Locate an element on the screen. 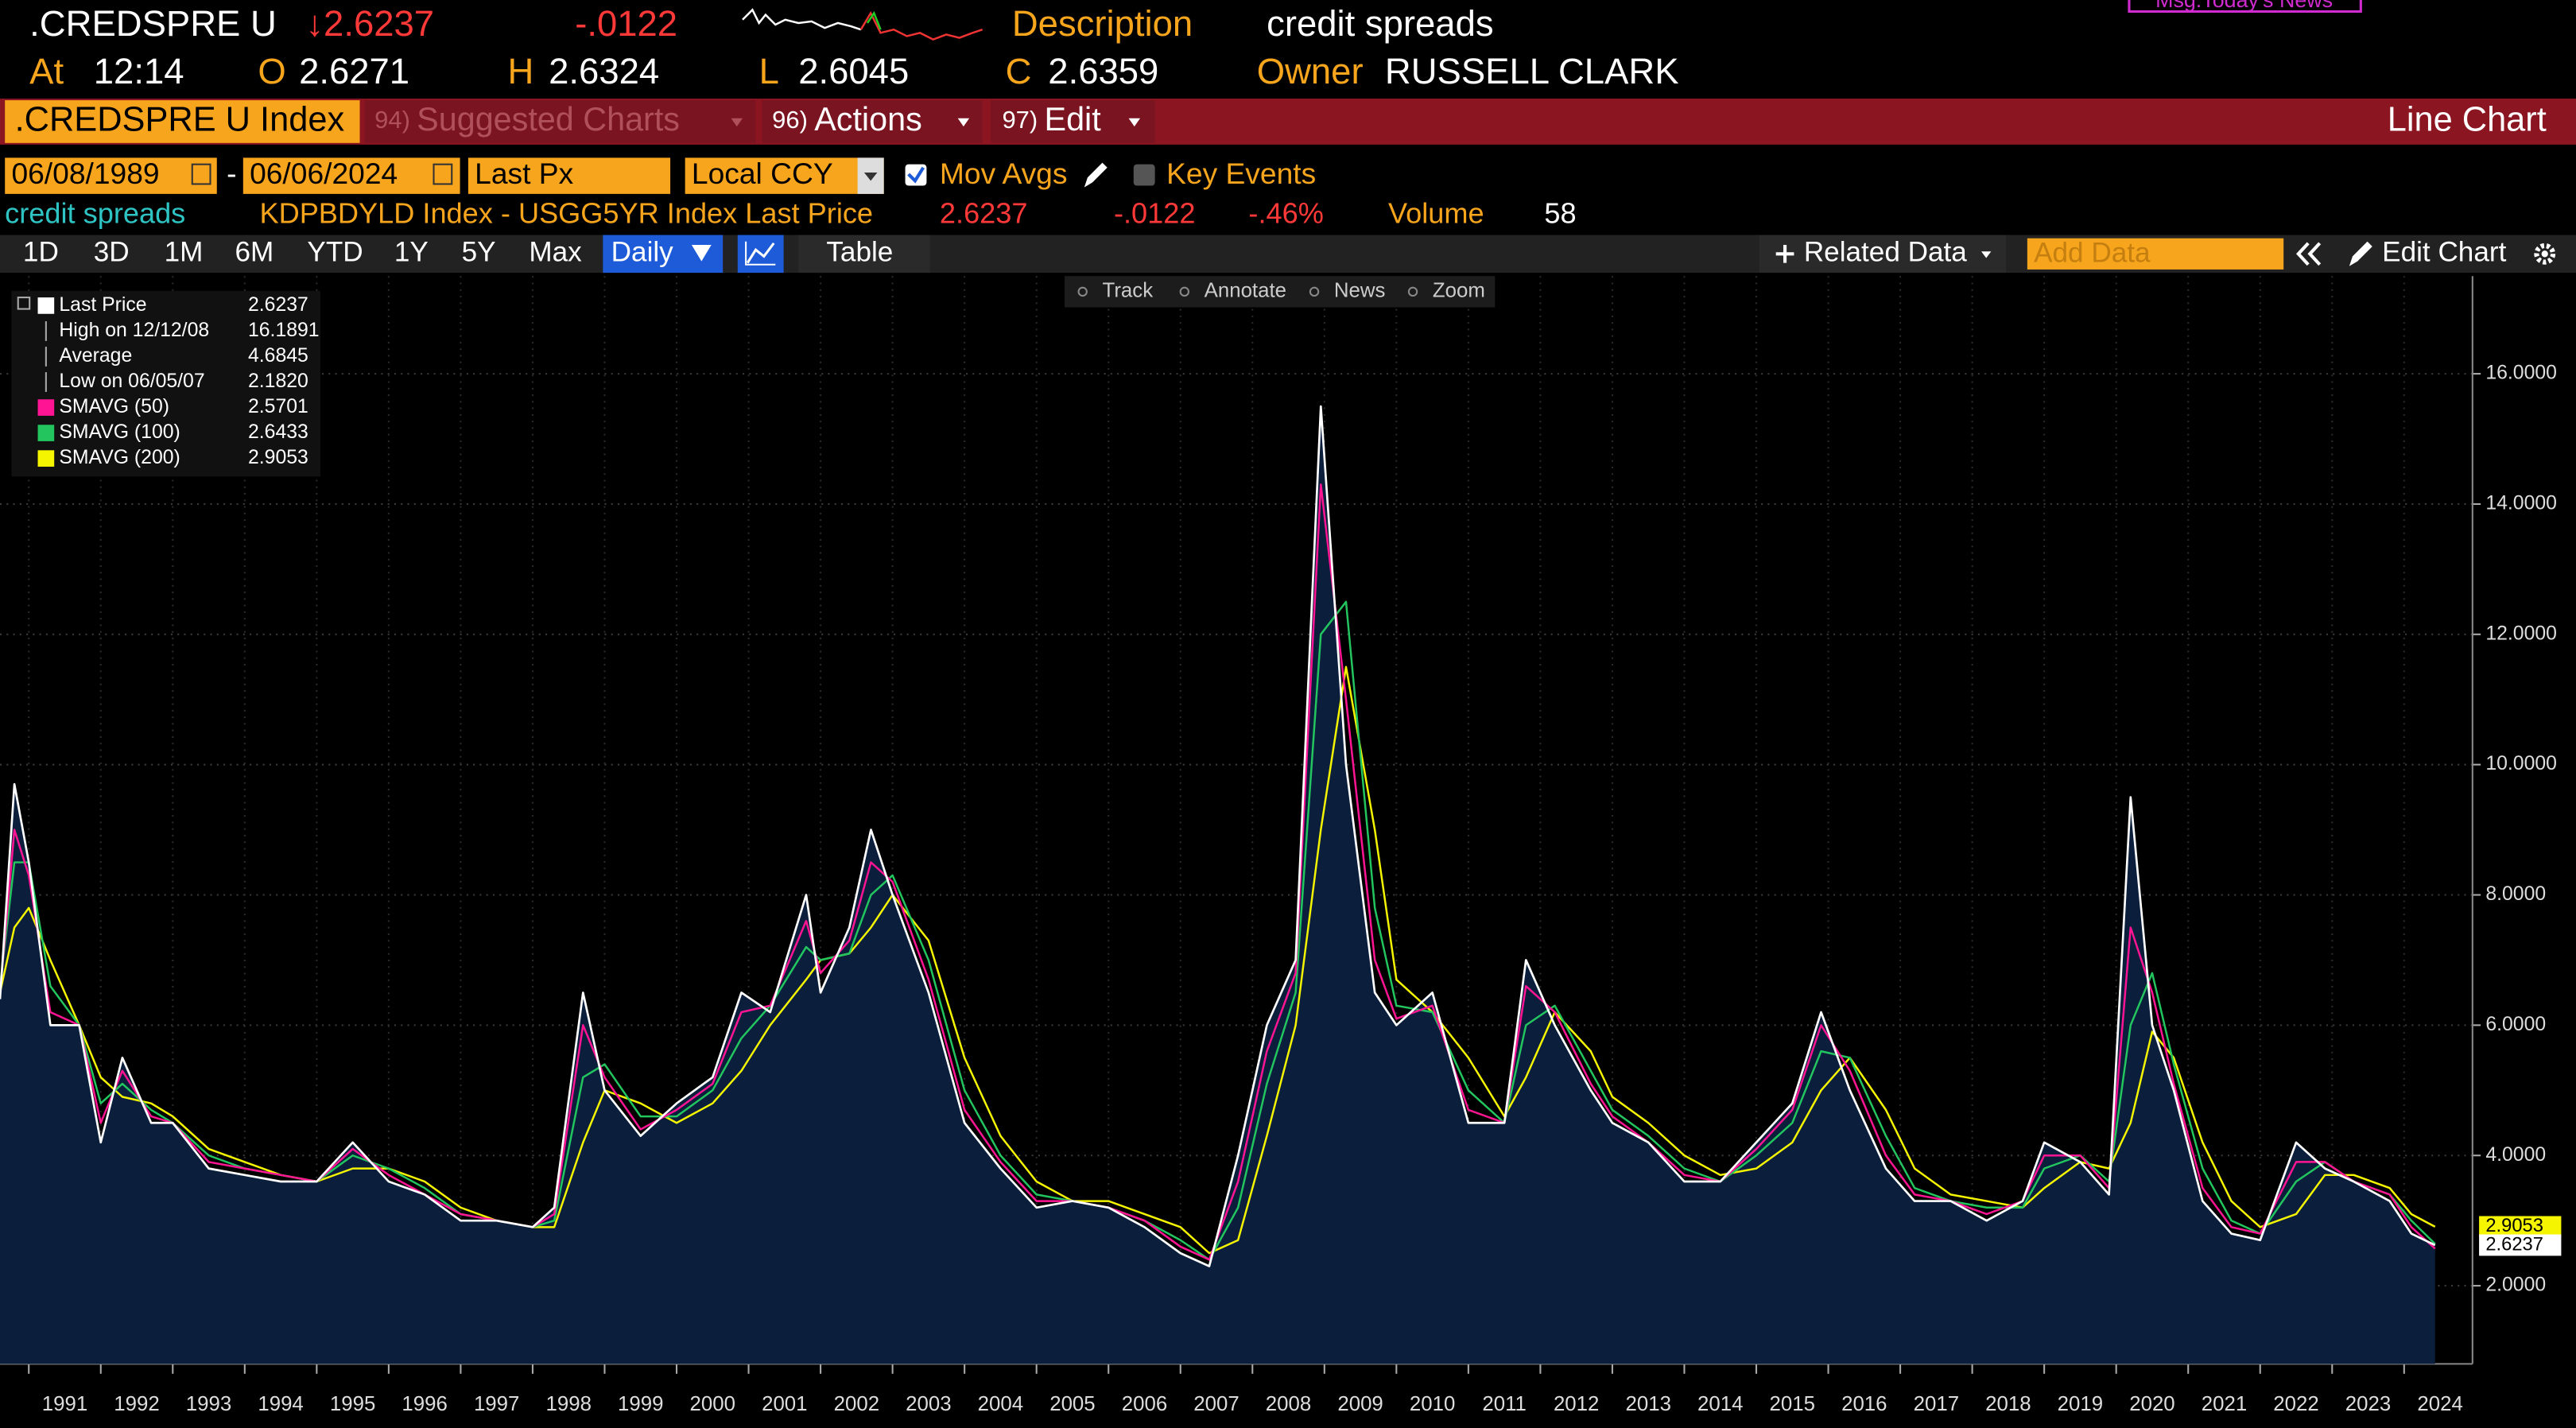 This screenshot has width=2576, height=1428. news-tag is located at coordinates (2245, 7).